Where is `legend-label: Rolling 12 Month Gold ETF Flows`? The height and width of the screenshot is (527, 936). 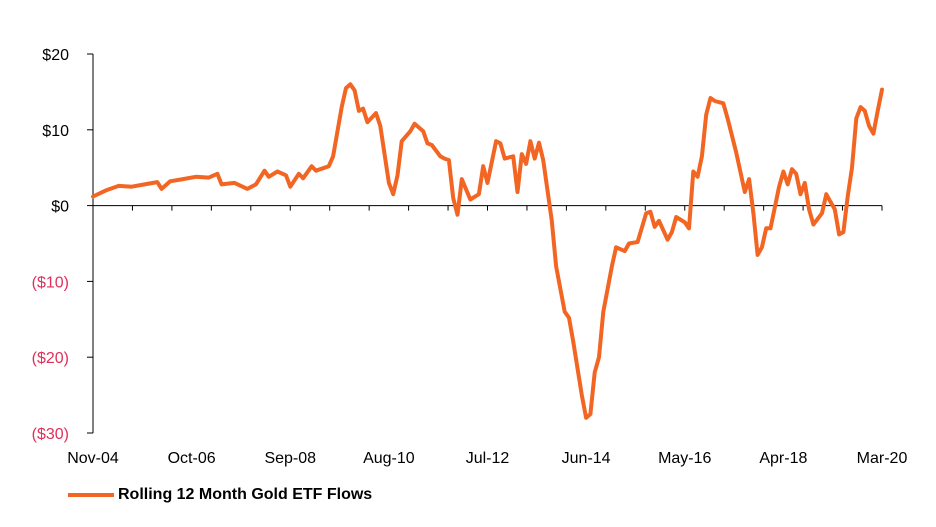 legend-label: Rolling 12 Month Gold ETF Flows is located at coordinates (245, 494).